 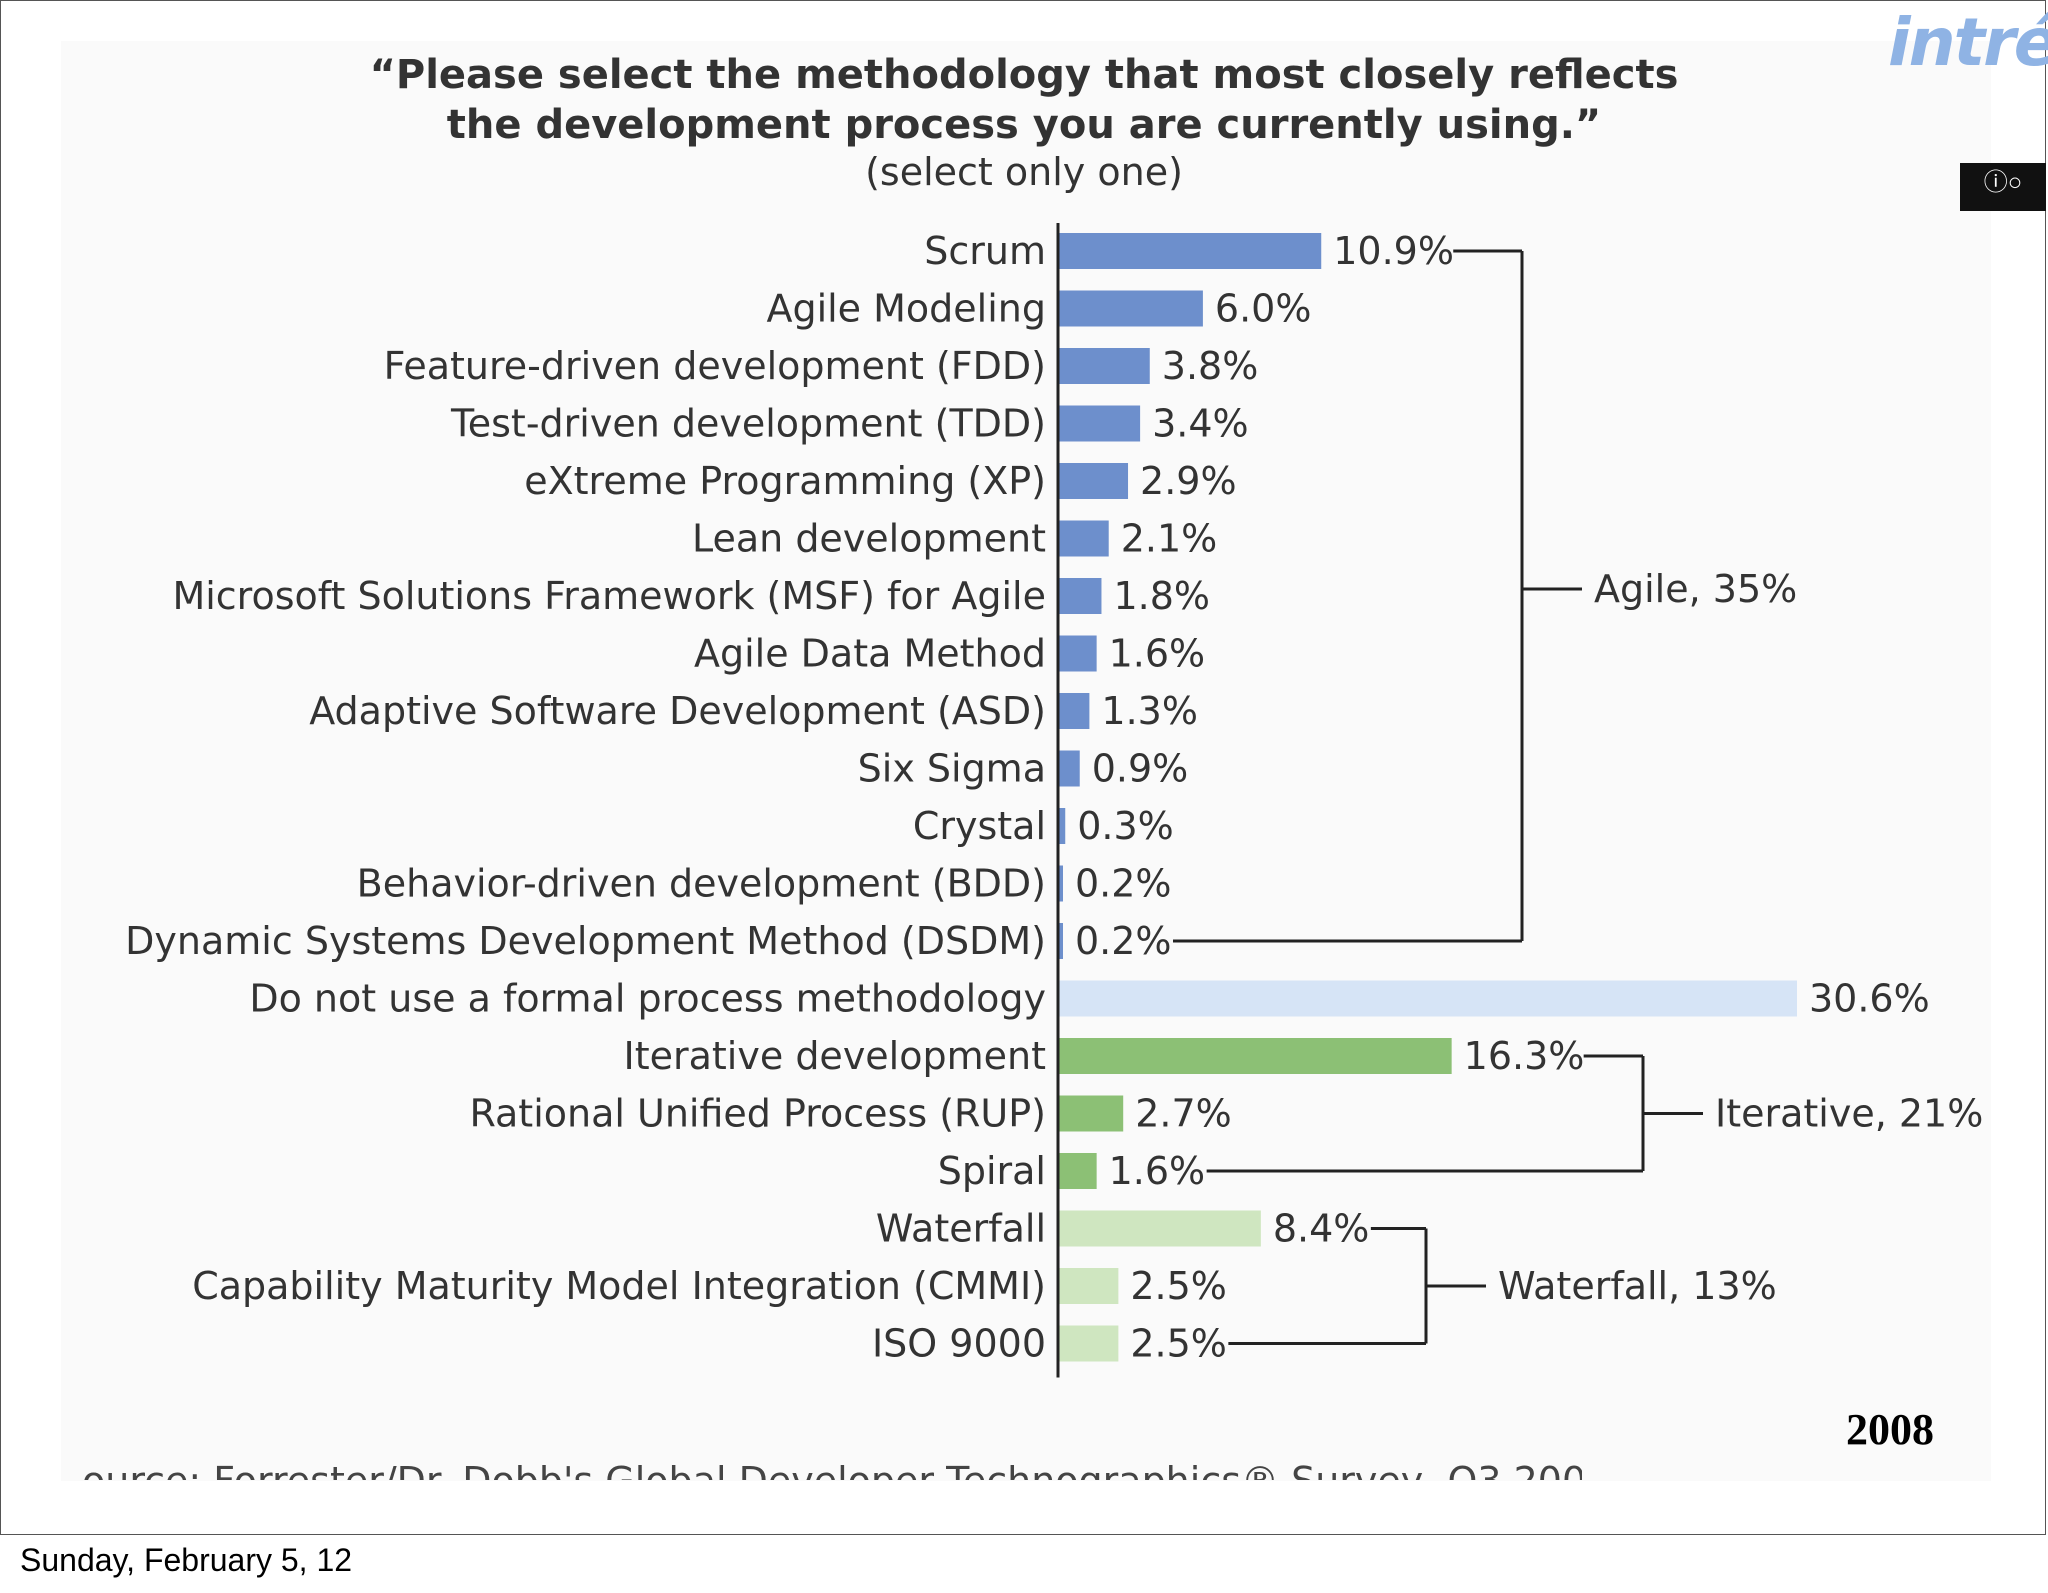 What do you see at coordinates (1695, 589) in the screenshot?
I see `group-label: Agile, 35%` at bounding box center [1695, 589].